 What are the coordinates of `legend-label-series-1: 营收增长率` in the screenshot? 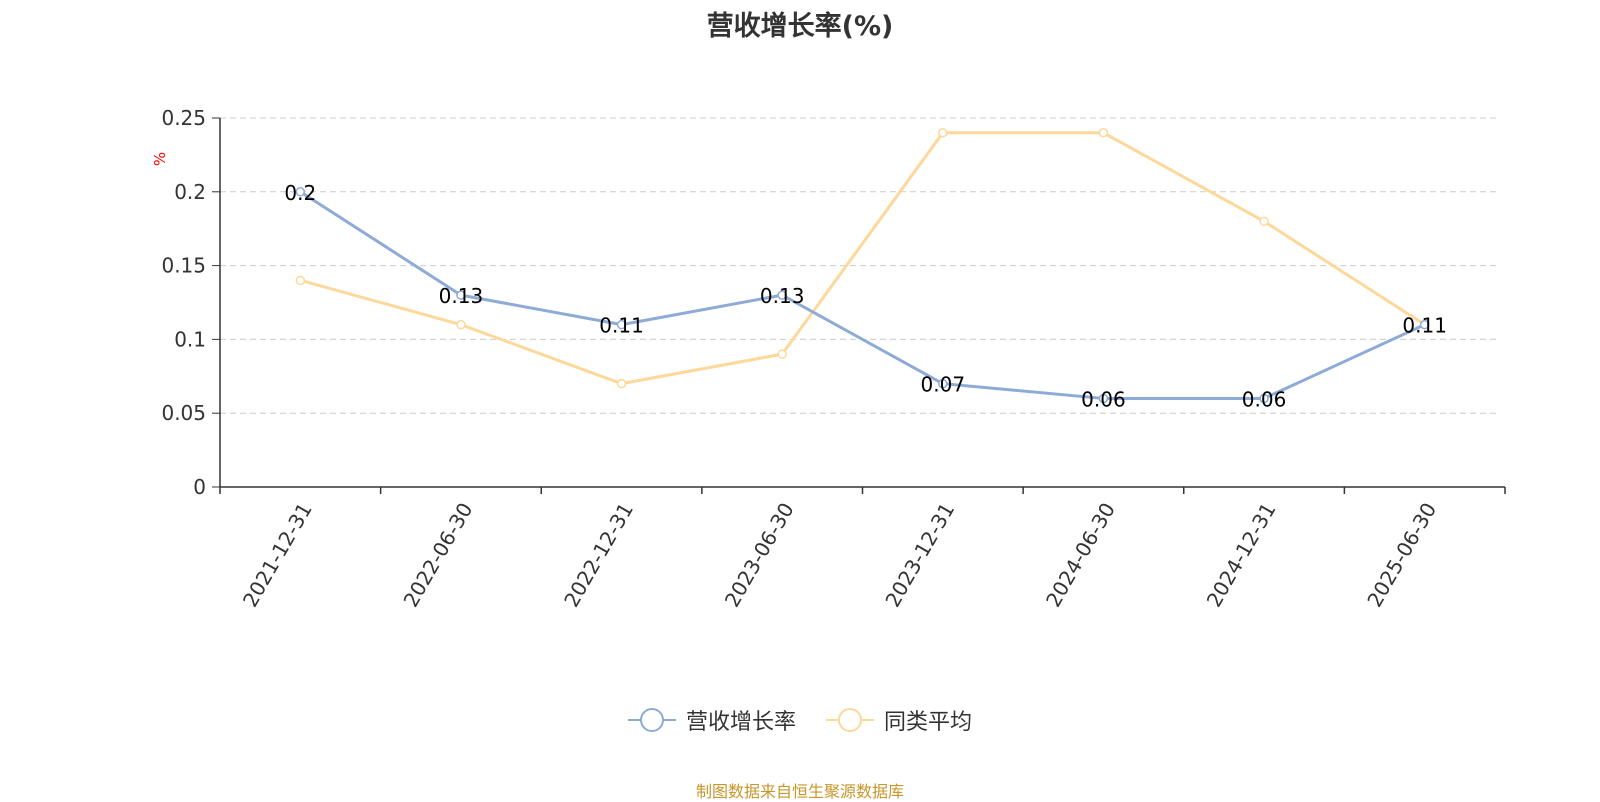 It's located at (740, 722).